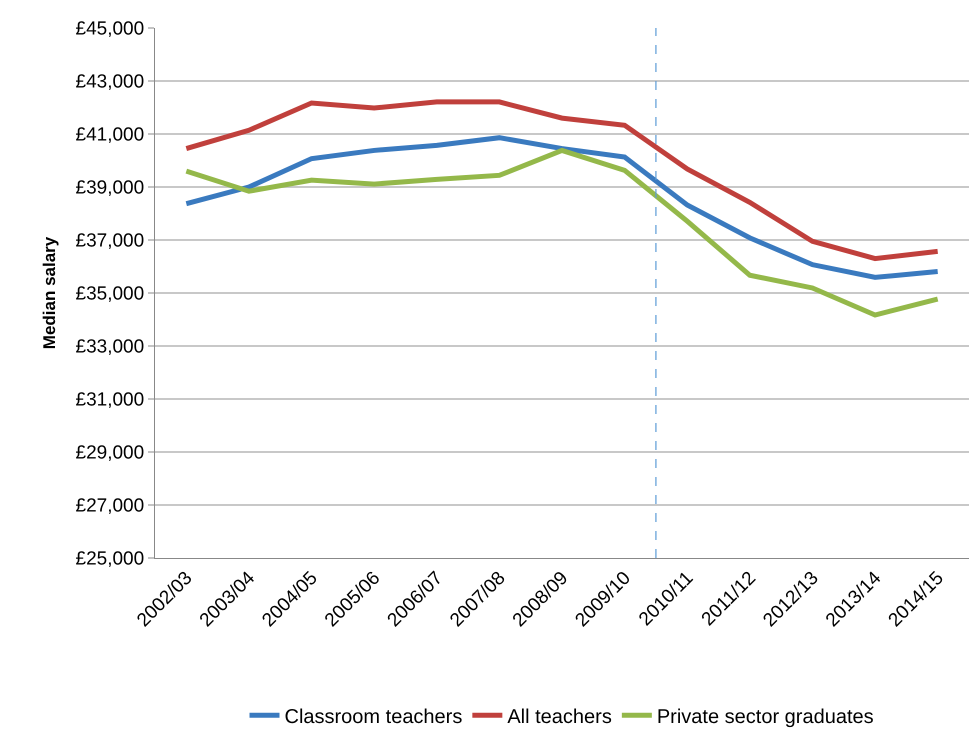 The height and width of the screenshot is (735, 969). Describe the element at coordinates (765, 717) in the screenshot. I see `legend-label: Private sector graduates` at that location.